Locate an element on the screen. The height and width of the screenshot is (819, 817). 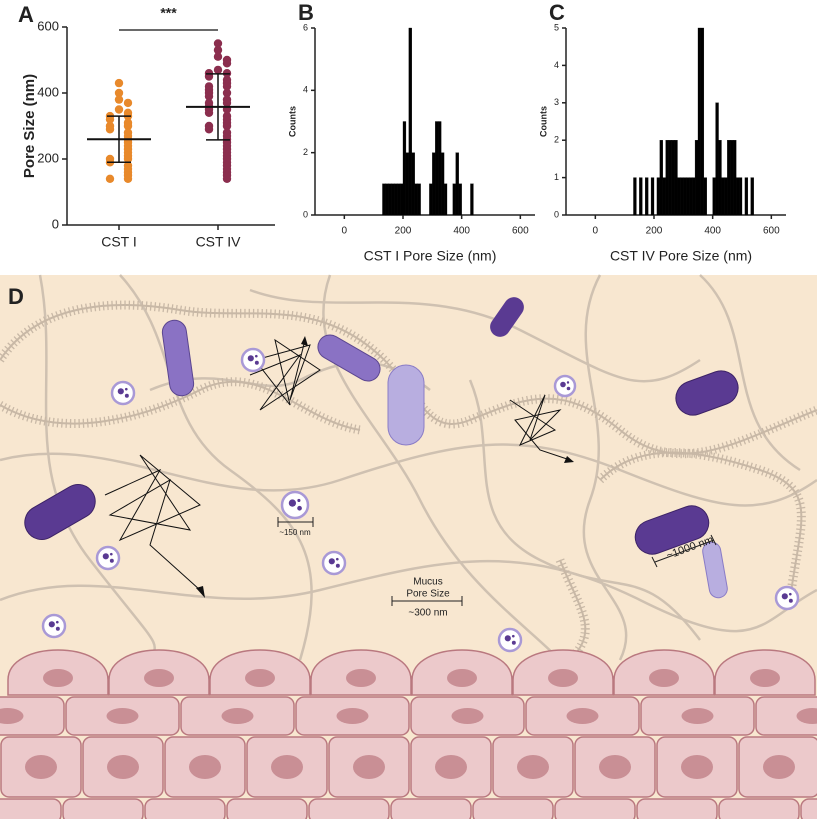
x-tick-label: 600 is located at coordinates (520, 231).